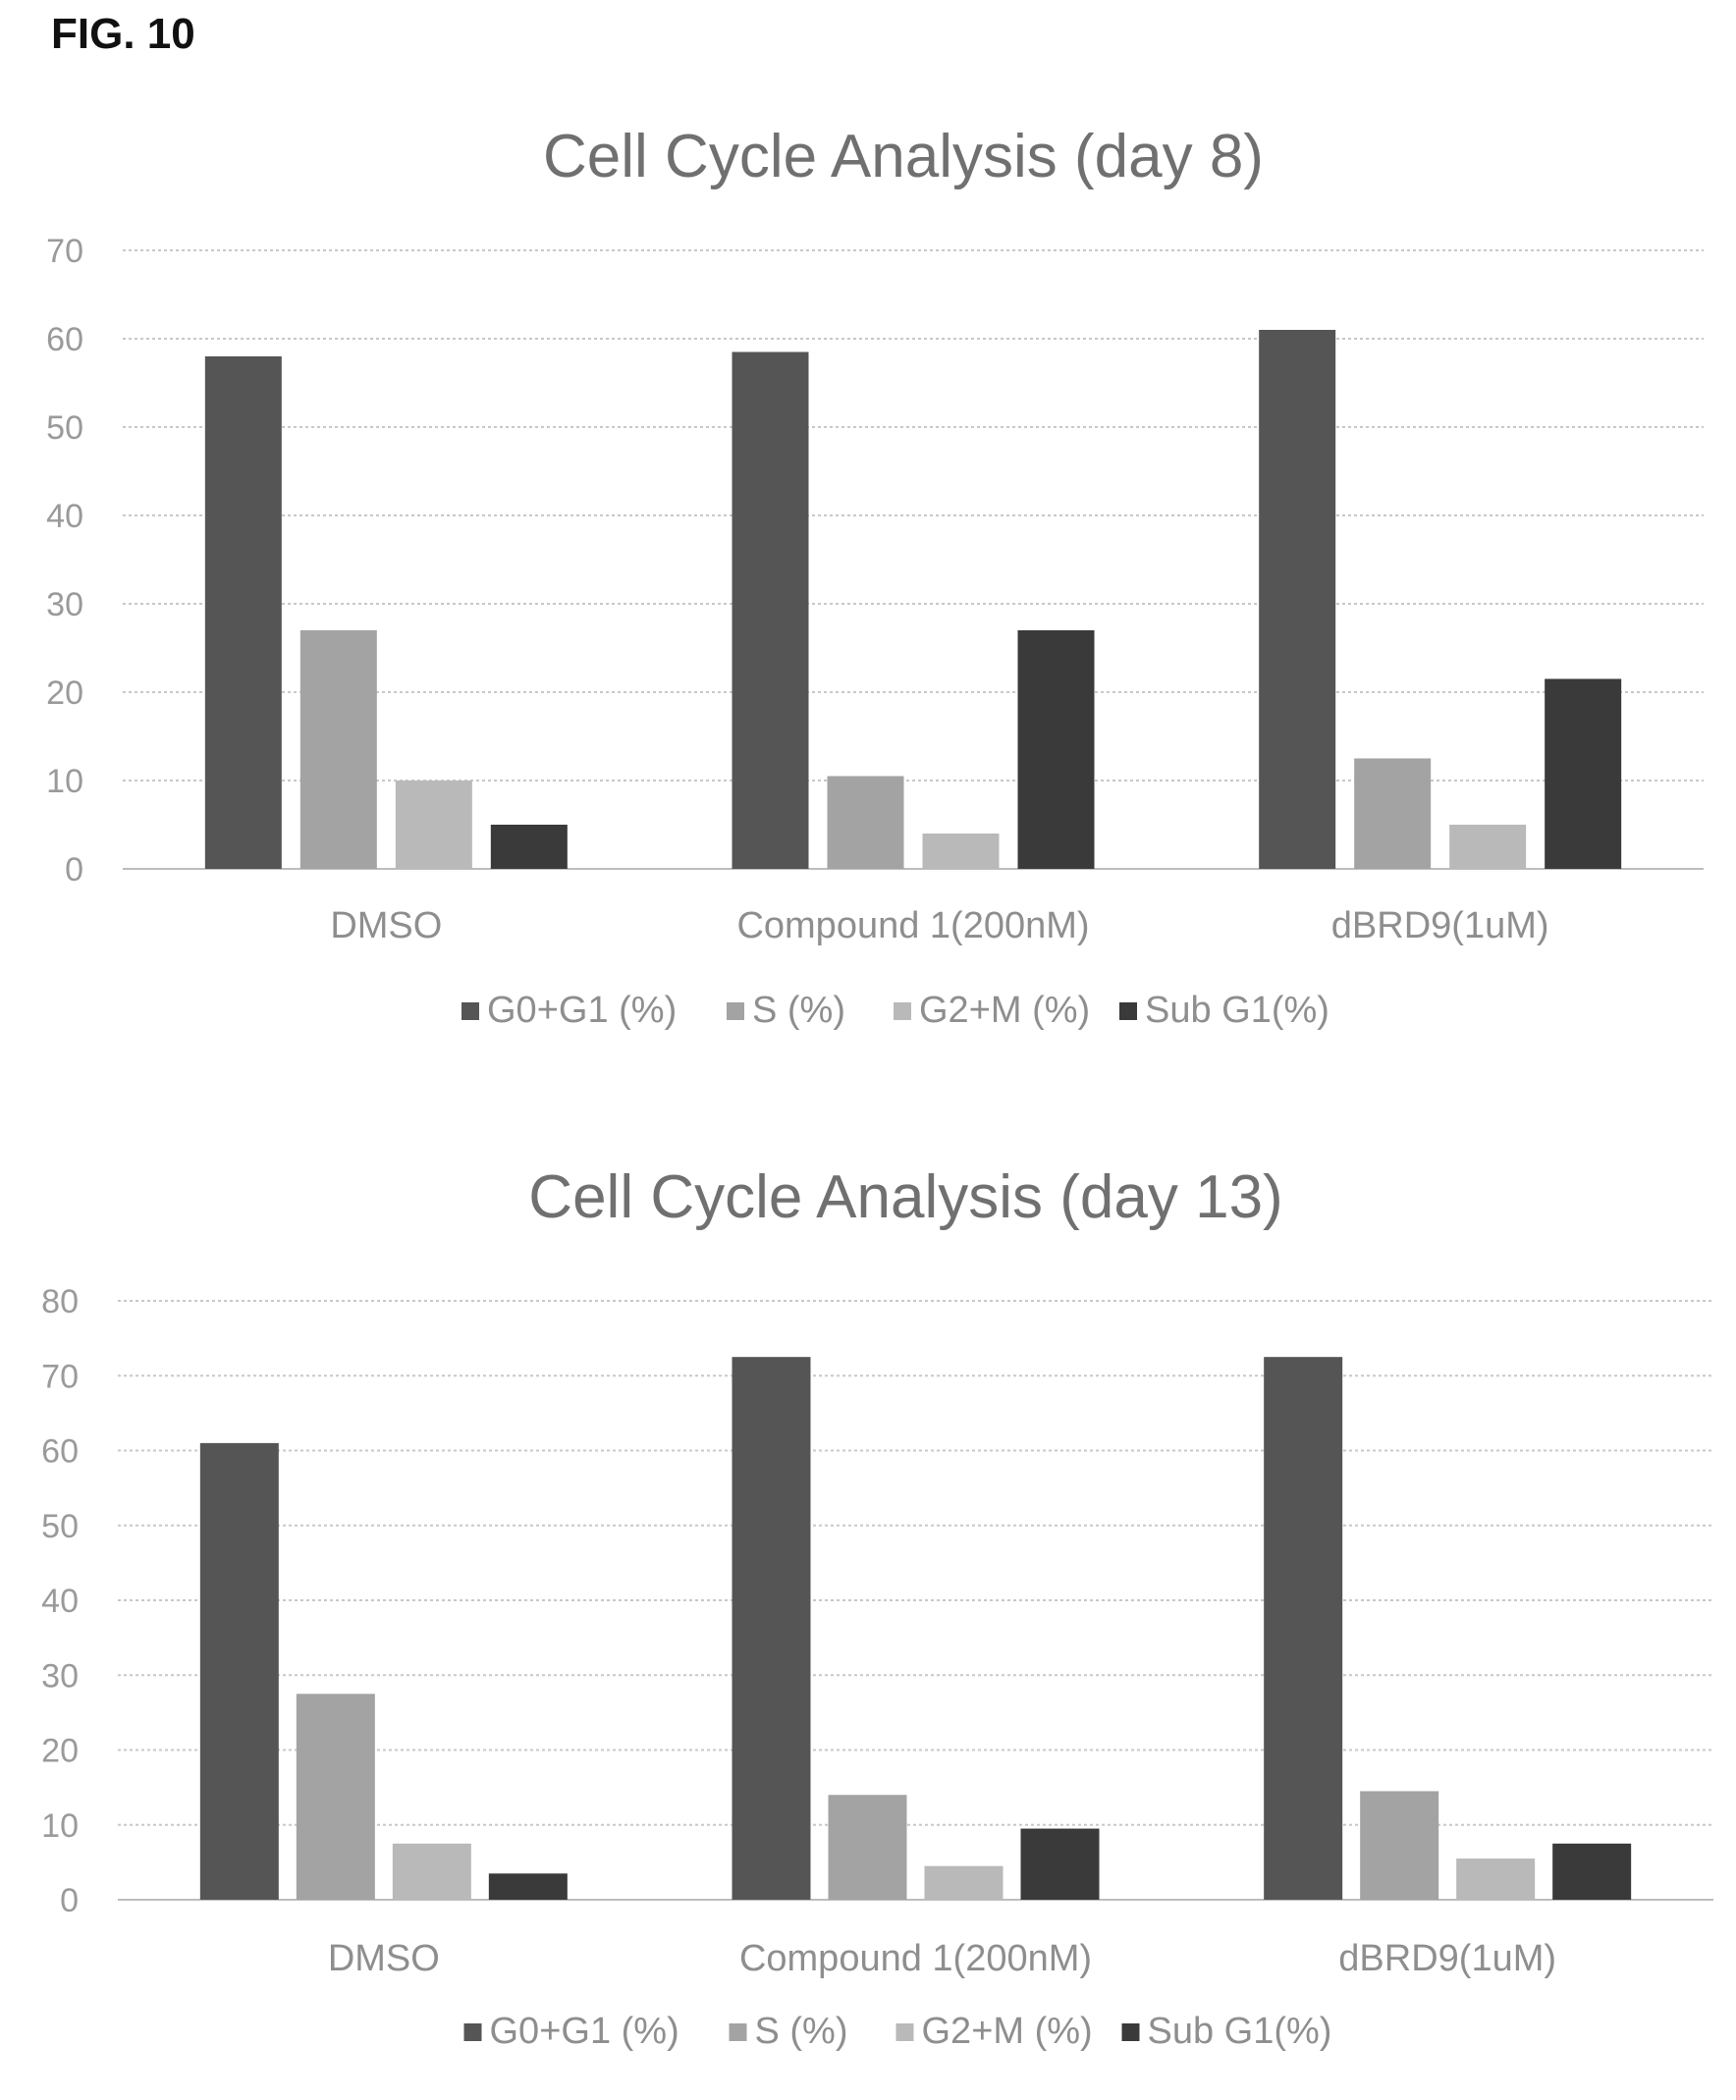 The width and height of the screenshot is (1736, 2100). What do you see at coordinates (123, 34) in the screenshot?
I see `figure-label: FIG. 10` at bounding box center [123, 34].